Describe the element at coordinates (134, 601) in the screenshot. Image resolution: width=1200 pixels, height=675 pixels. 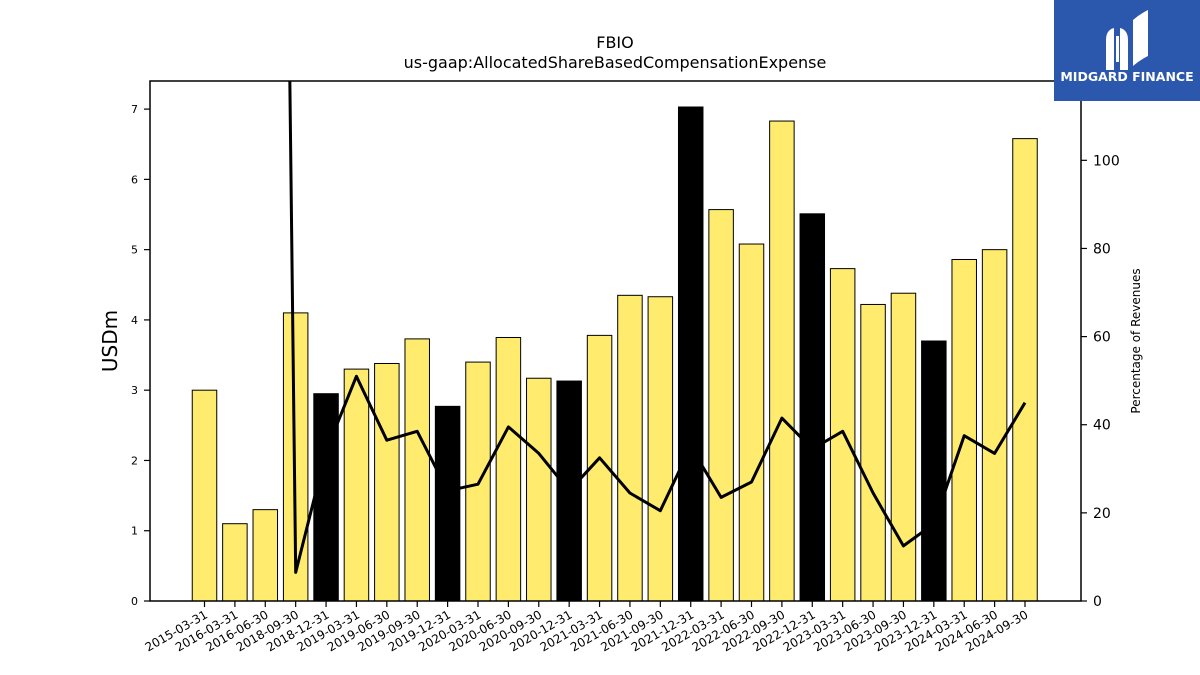
I see `y-tick-label: 0` at that location.